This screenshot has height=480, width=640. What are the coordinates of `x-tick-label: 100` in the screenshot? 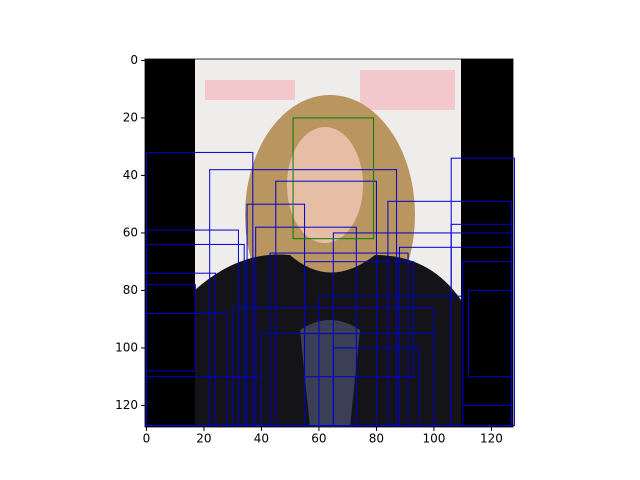 It's located at (433, 439).